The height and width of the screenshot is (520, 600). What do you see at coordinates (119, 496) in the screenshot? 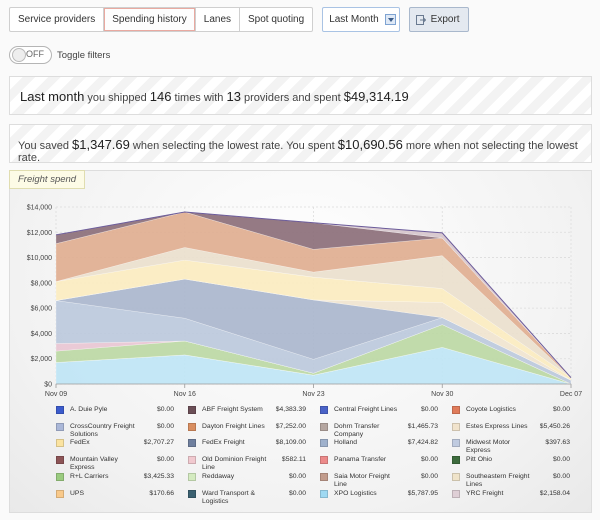
I see `legend-item: UPS $170.66` at bounding box center [119, 496].